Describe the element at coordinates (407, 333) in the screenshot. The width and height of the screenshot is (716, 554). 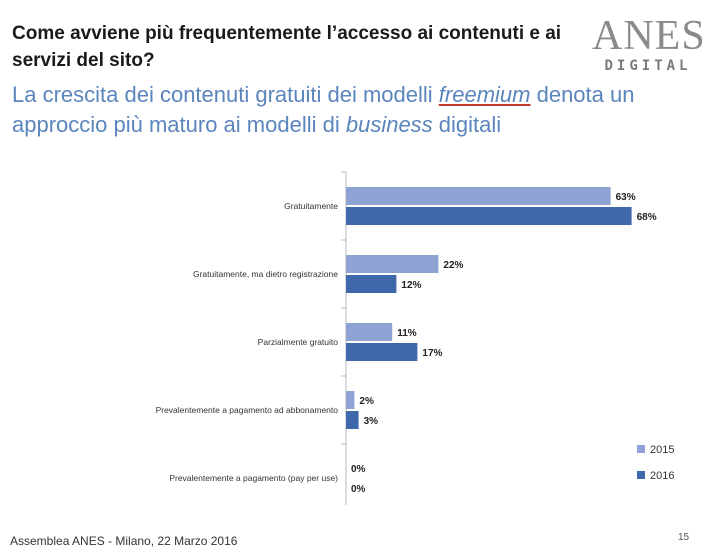
I see `data-label: 11%` at that location.